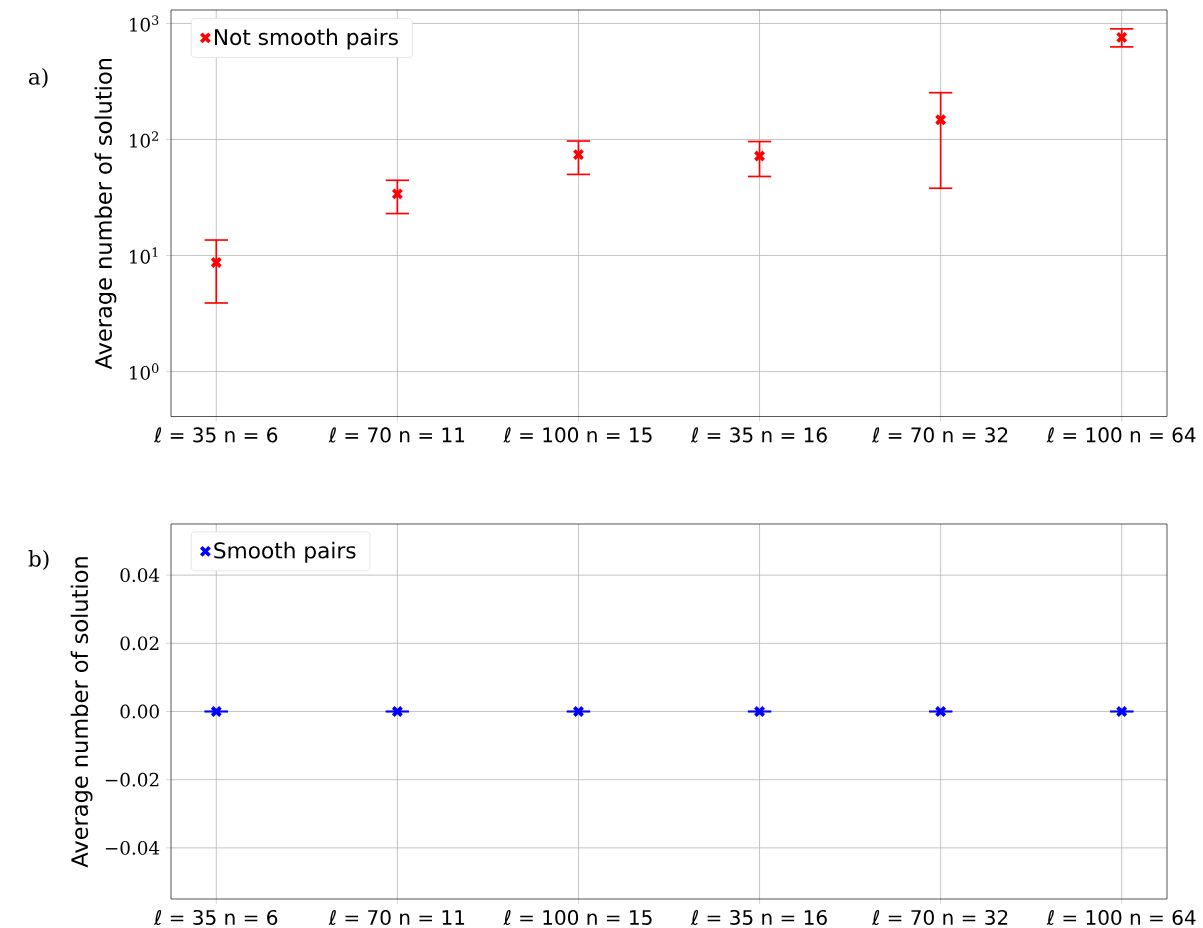  What do you see at coordinates (144, 23) in the screenshot?
I see `y-tick-label: 10$^{3}$` at bounding box center [144, 23].